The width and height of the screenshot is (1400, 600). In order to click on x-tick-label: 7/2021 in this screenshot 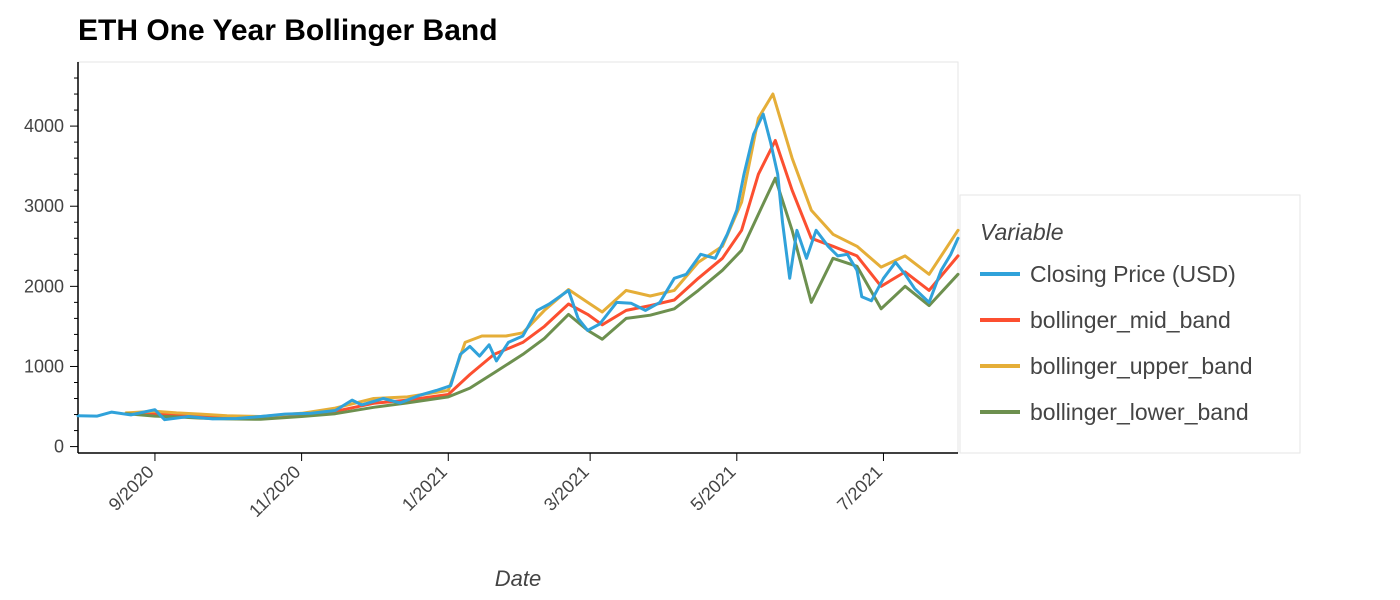, I will do `click(859, 488)`.